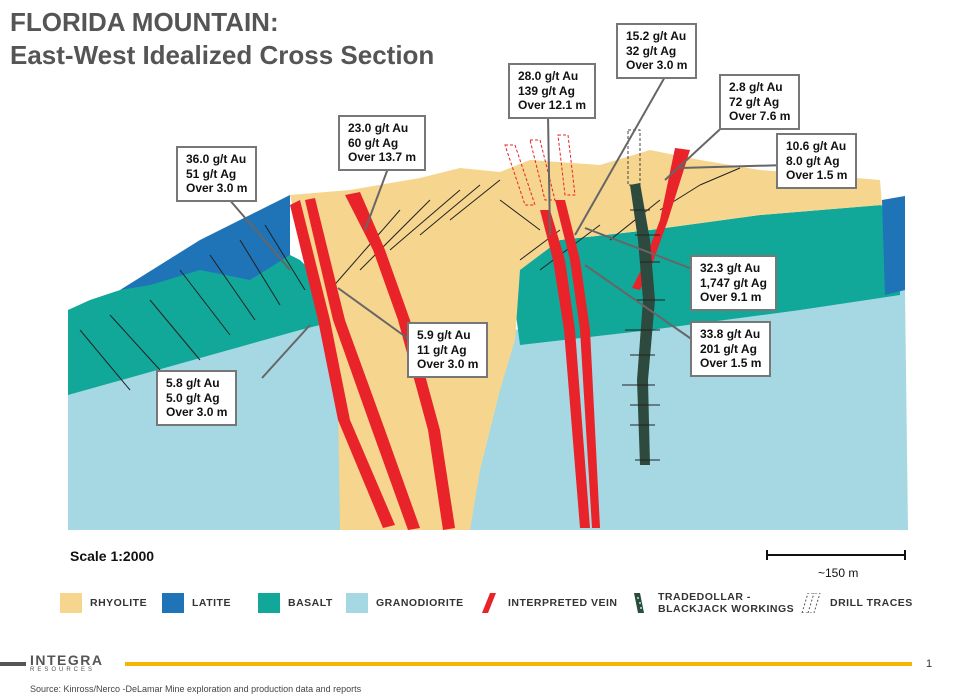 Image resolution: width=956 pixels, height=699 pixels. Describe the element at coordinates (13, 664) in the screenshot. I see `footer-bar-left` at that location.